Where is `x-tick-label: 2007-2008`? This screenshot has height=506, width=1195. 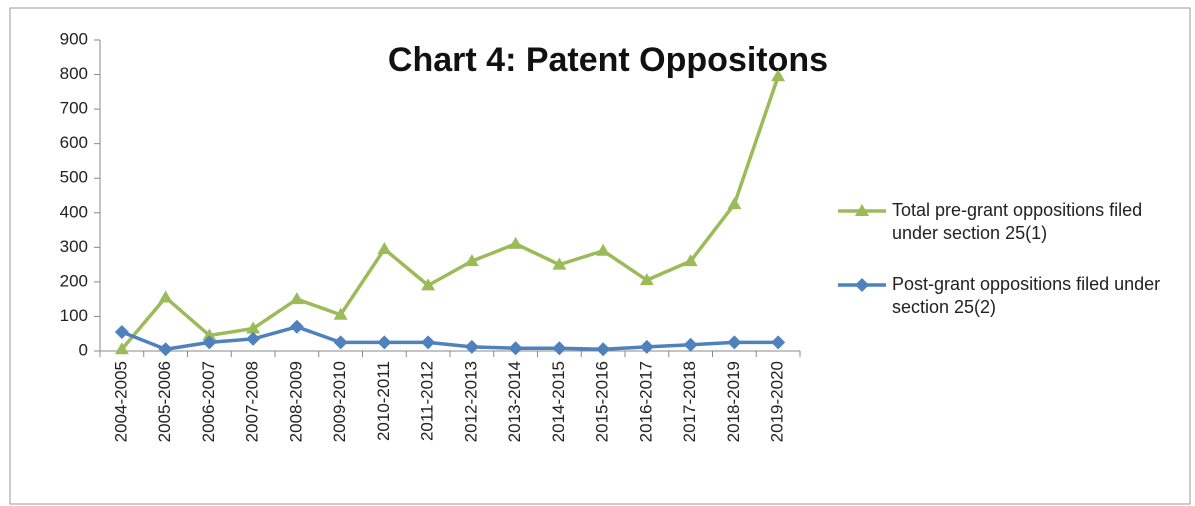
x-tick-label: 2007-2008 is located at coordinates (252, 401).